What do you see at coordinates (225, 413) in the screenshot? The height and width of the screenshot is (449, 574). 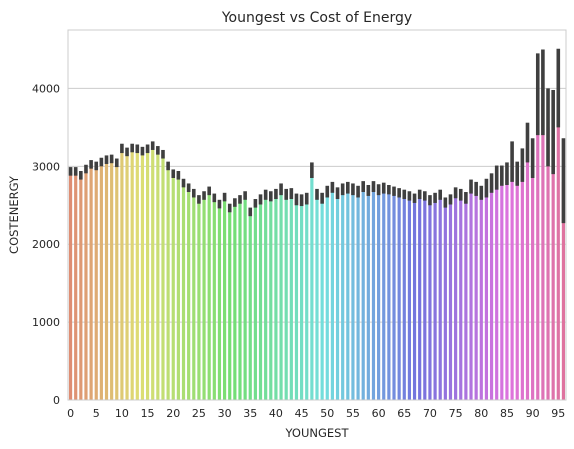 I see `x-tick-label: 30` at bounding box center [225, 413].